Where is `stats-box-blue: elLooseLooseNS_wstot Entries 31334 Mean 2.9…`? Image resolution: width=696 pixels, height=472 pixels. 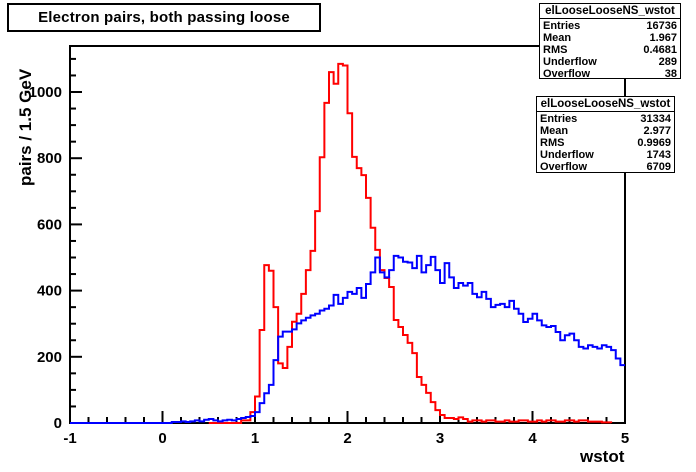
stats-box-blue: elLooseLooseNS_wstot Entries 31334 Mean 2.9… is located at coordinates (605, 134).